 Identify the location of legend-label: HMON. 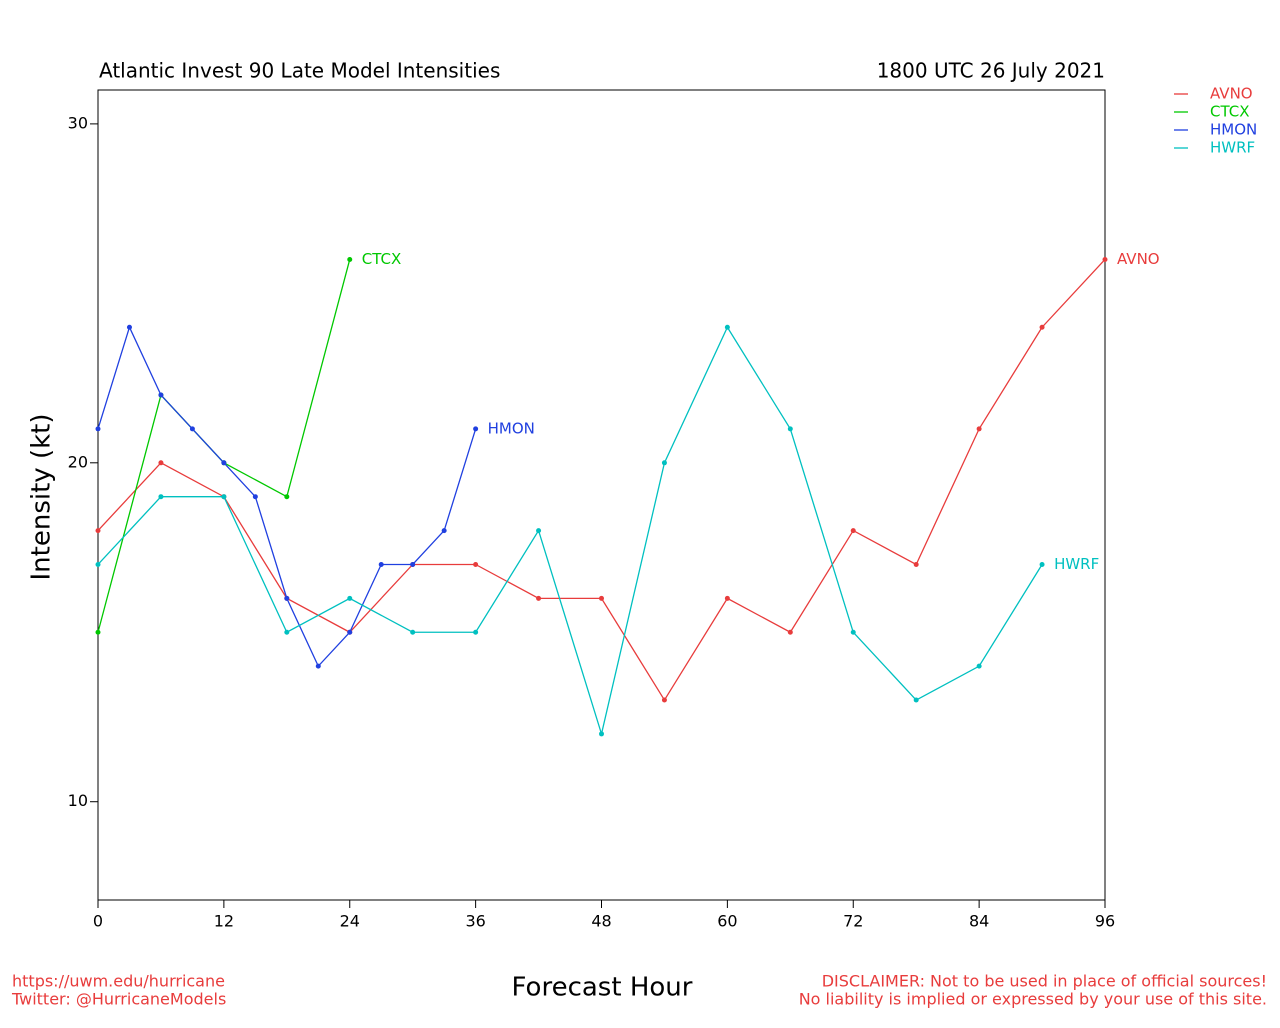
(1233, 130).